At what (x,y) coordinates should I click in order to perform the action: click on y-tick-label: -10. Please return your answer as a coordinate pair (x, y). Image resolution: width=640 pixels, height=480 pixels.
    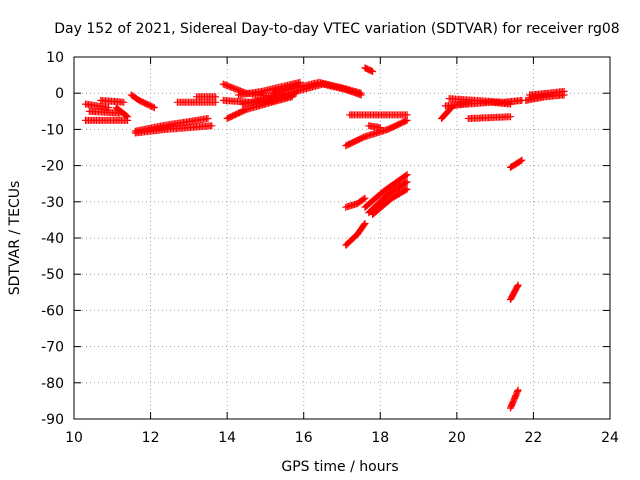
    Looking at the image, I should click on (52, 130).